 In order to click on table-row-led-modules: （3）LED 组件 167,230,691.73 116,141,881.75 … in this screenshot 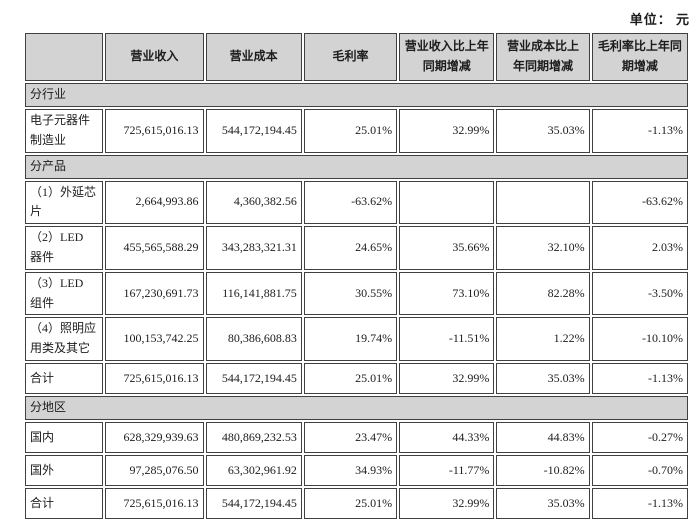, I will do `click(356, 293)`.